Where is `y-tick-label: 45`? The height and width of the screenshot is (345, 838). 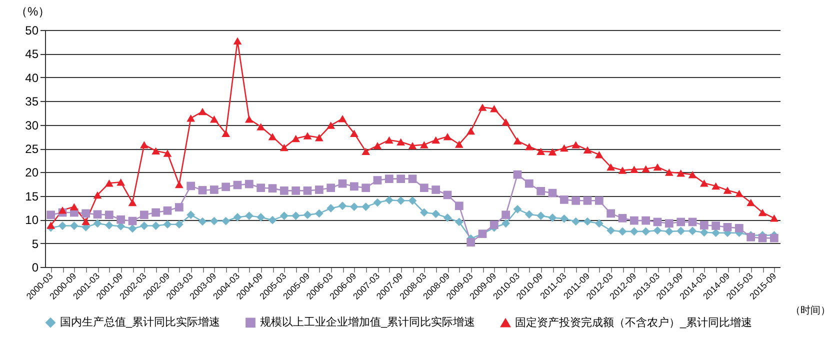
y-tick-label: 45 is located at coordinates (32, 54).